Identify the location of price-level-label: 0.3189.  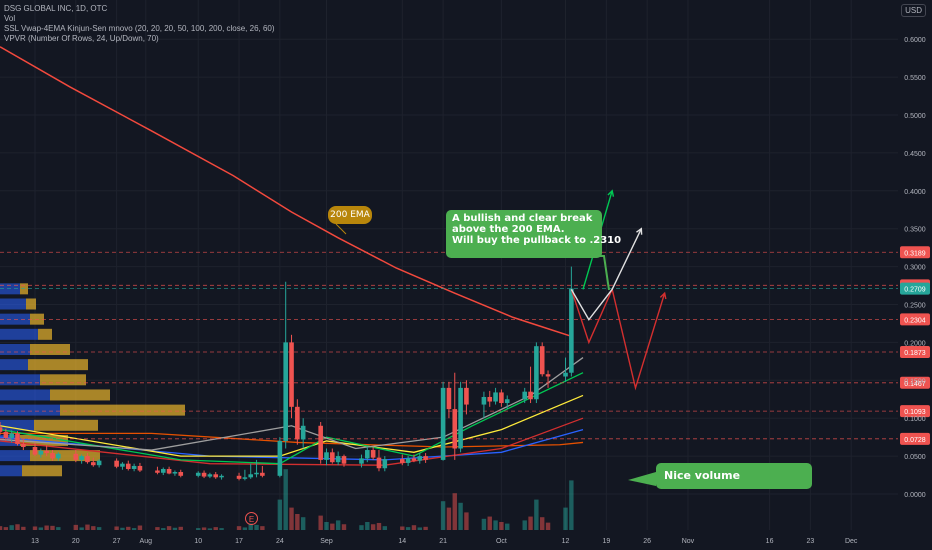
(915, 253).